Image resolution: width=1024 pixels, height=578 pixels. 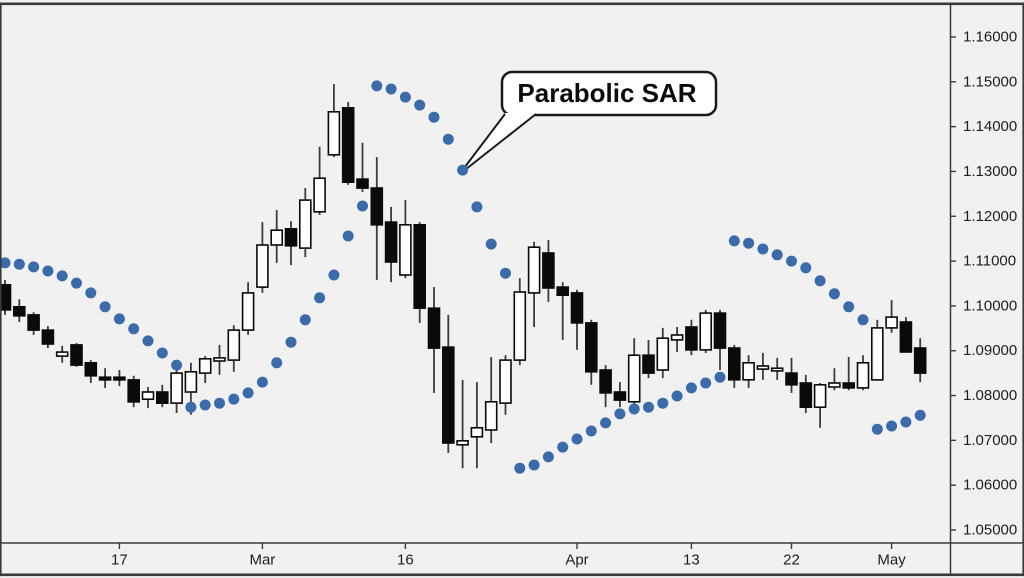 What do you see at coordinates (499, 142) in the screenshot?
I see `callout-tail-edge-right` at bounding box center [499, 142].